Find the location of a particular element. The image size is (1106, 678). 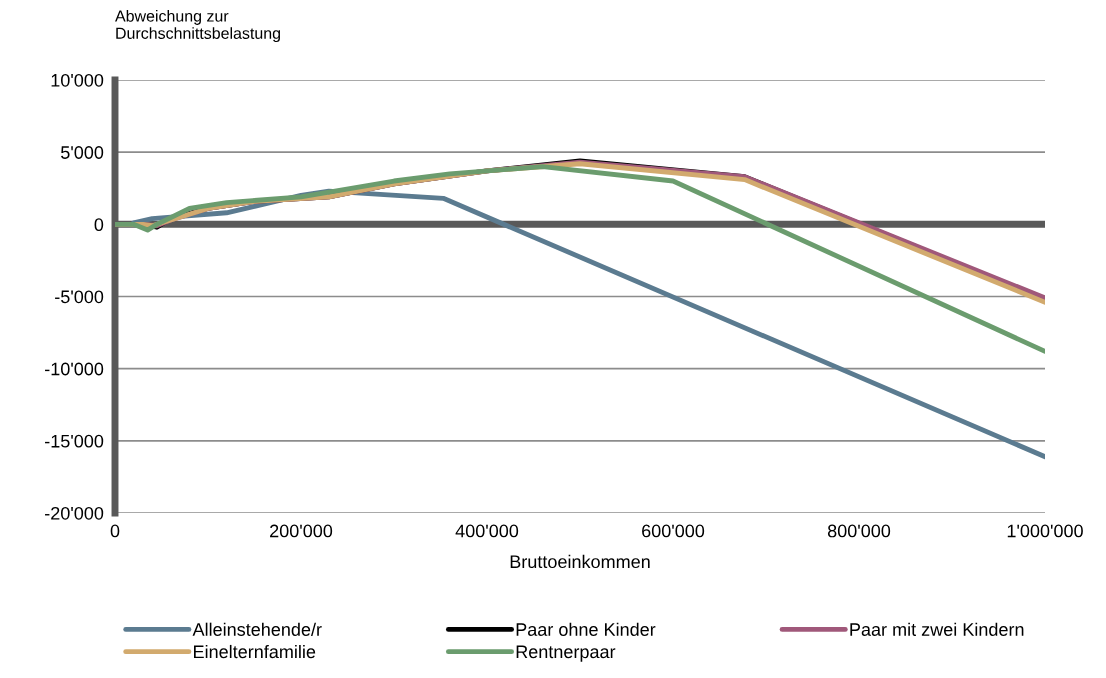

x-tick-label: 800'000 is located at coordinates (859, 531).